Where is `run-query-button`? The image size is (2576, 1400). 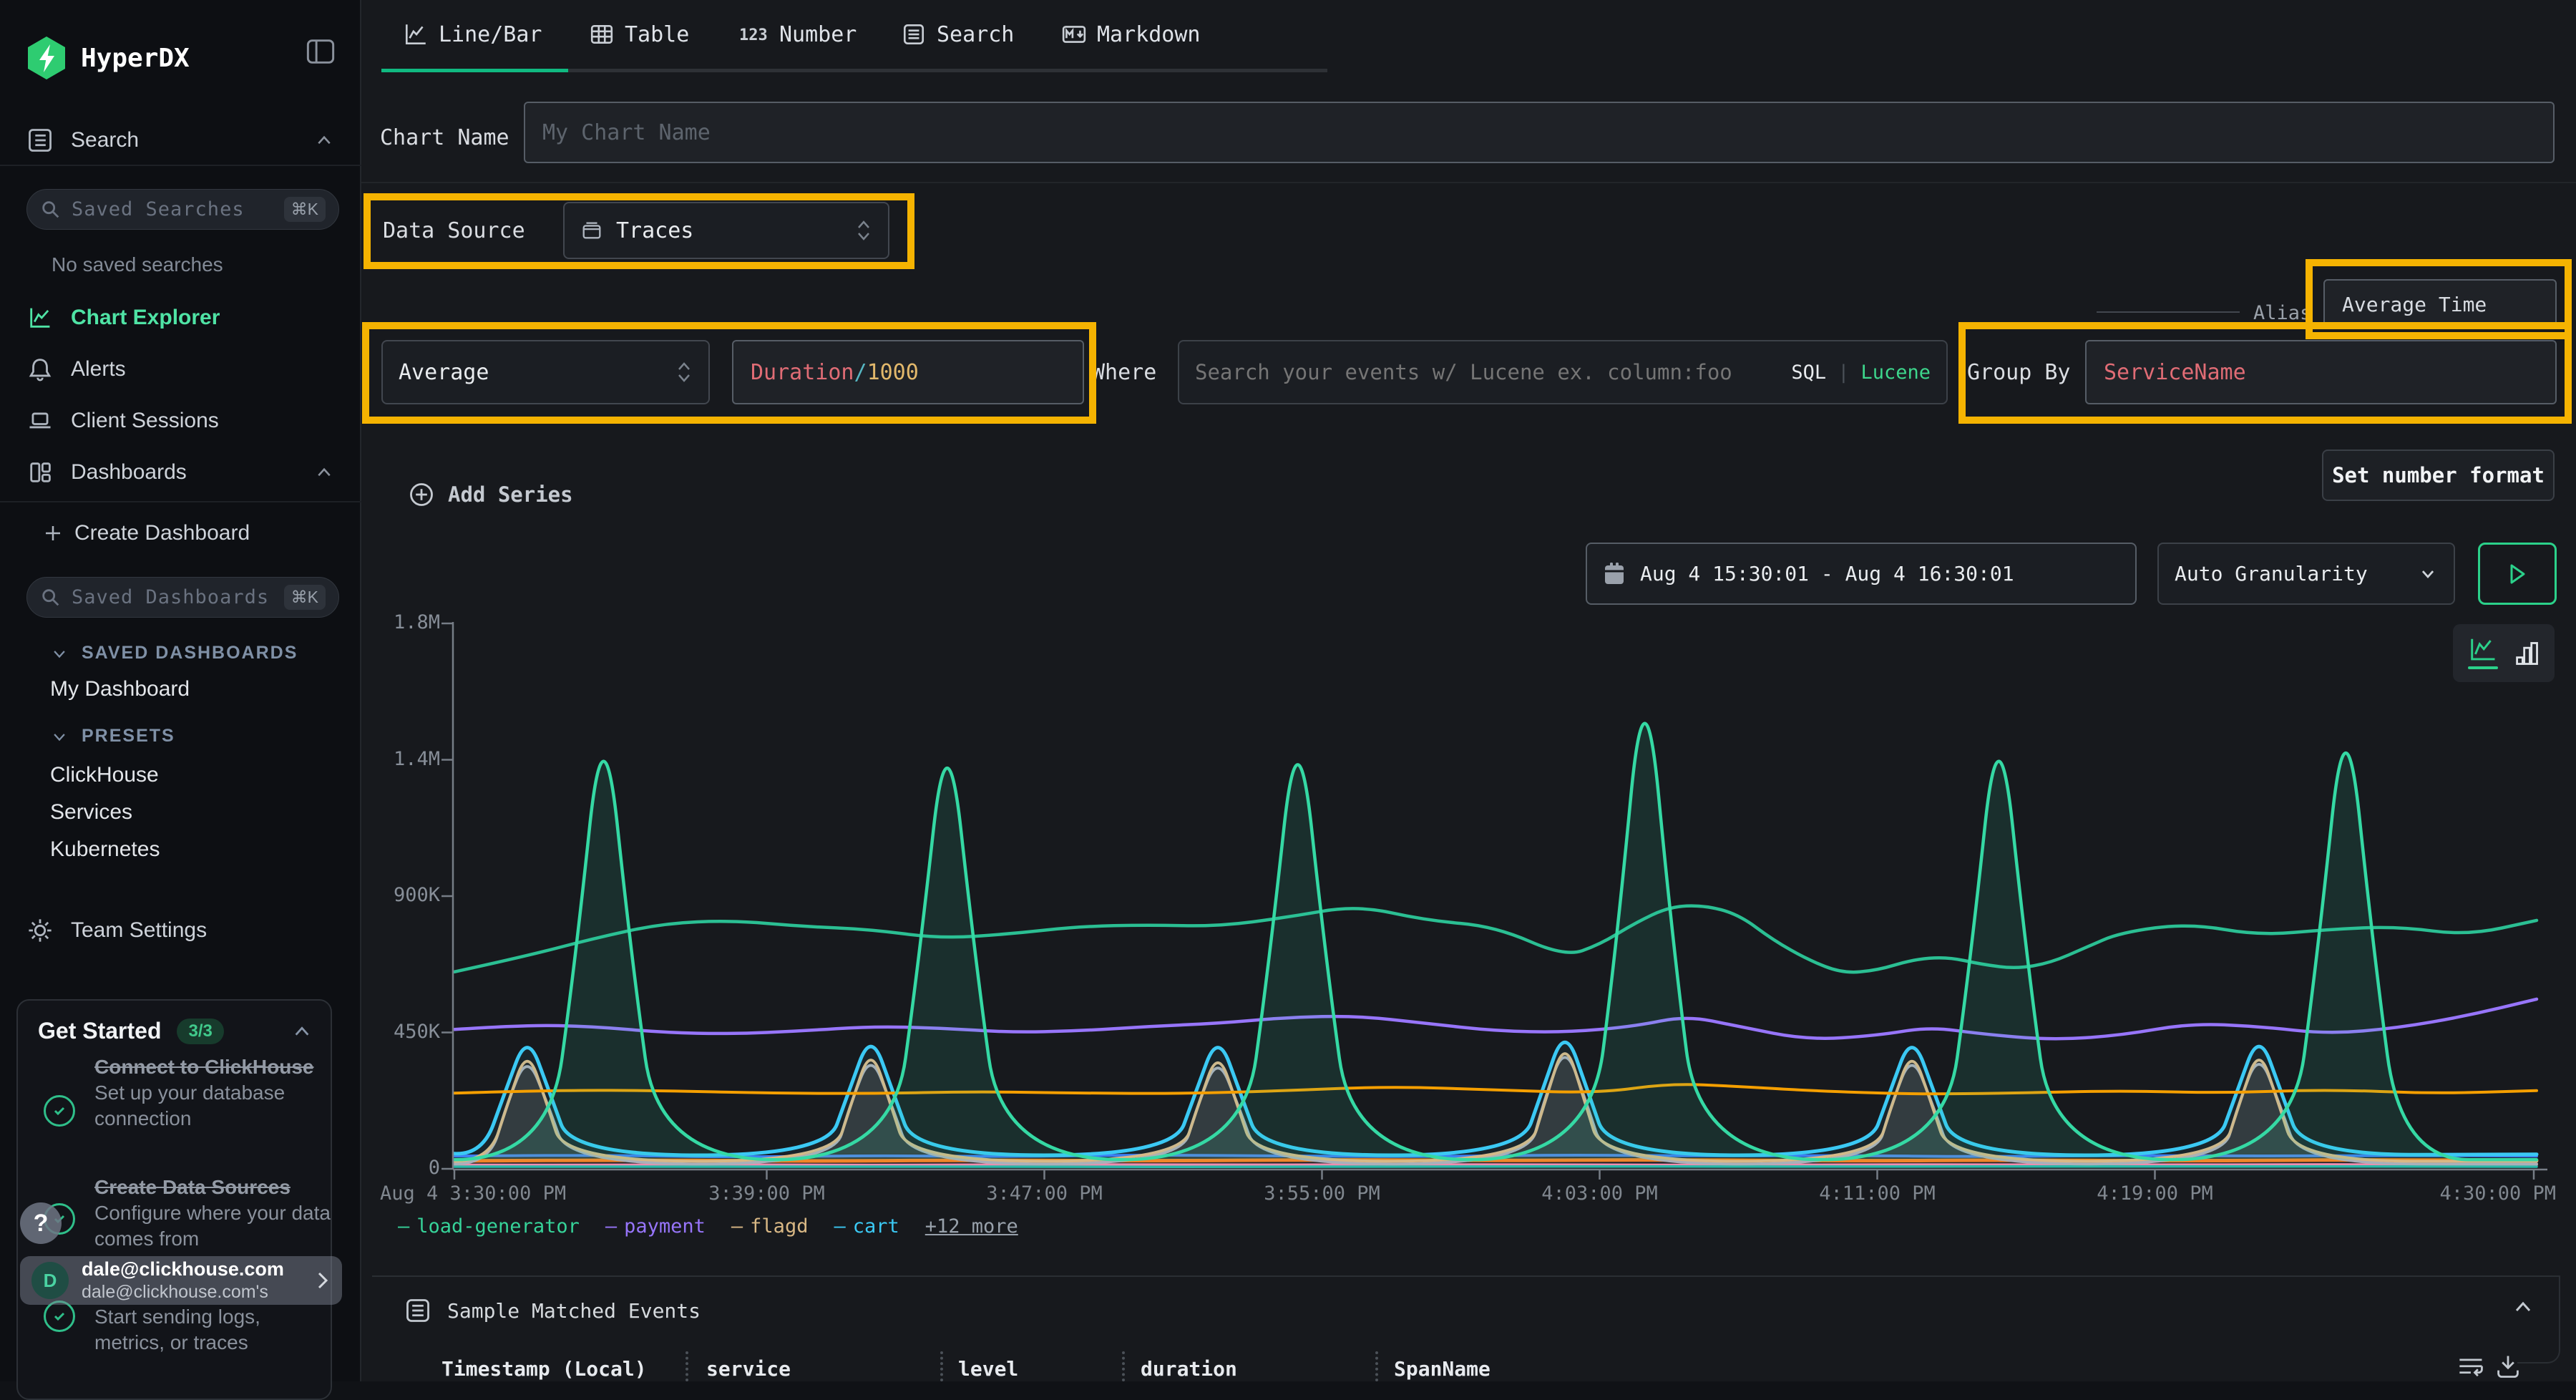 run-query-button is located at coordinates (2517, 574).